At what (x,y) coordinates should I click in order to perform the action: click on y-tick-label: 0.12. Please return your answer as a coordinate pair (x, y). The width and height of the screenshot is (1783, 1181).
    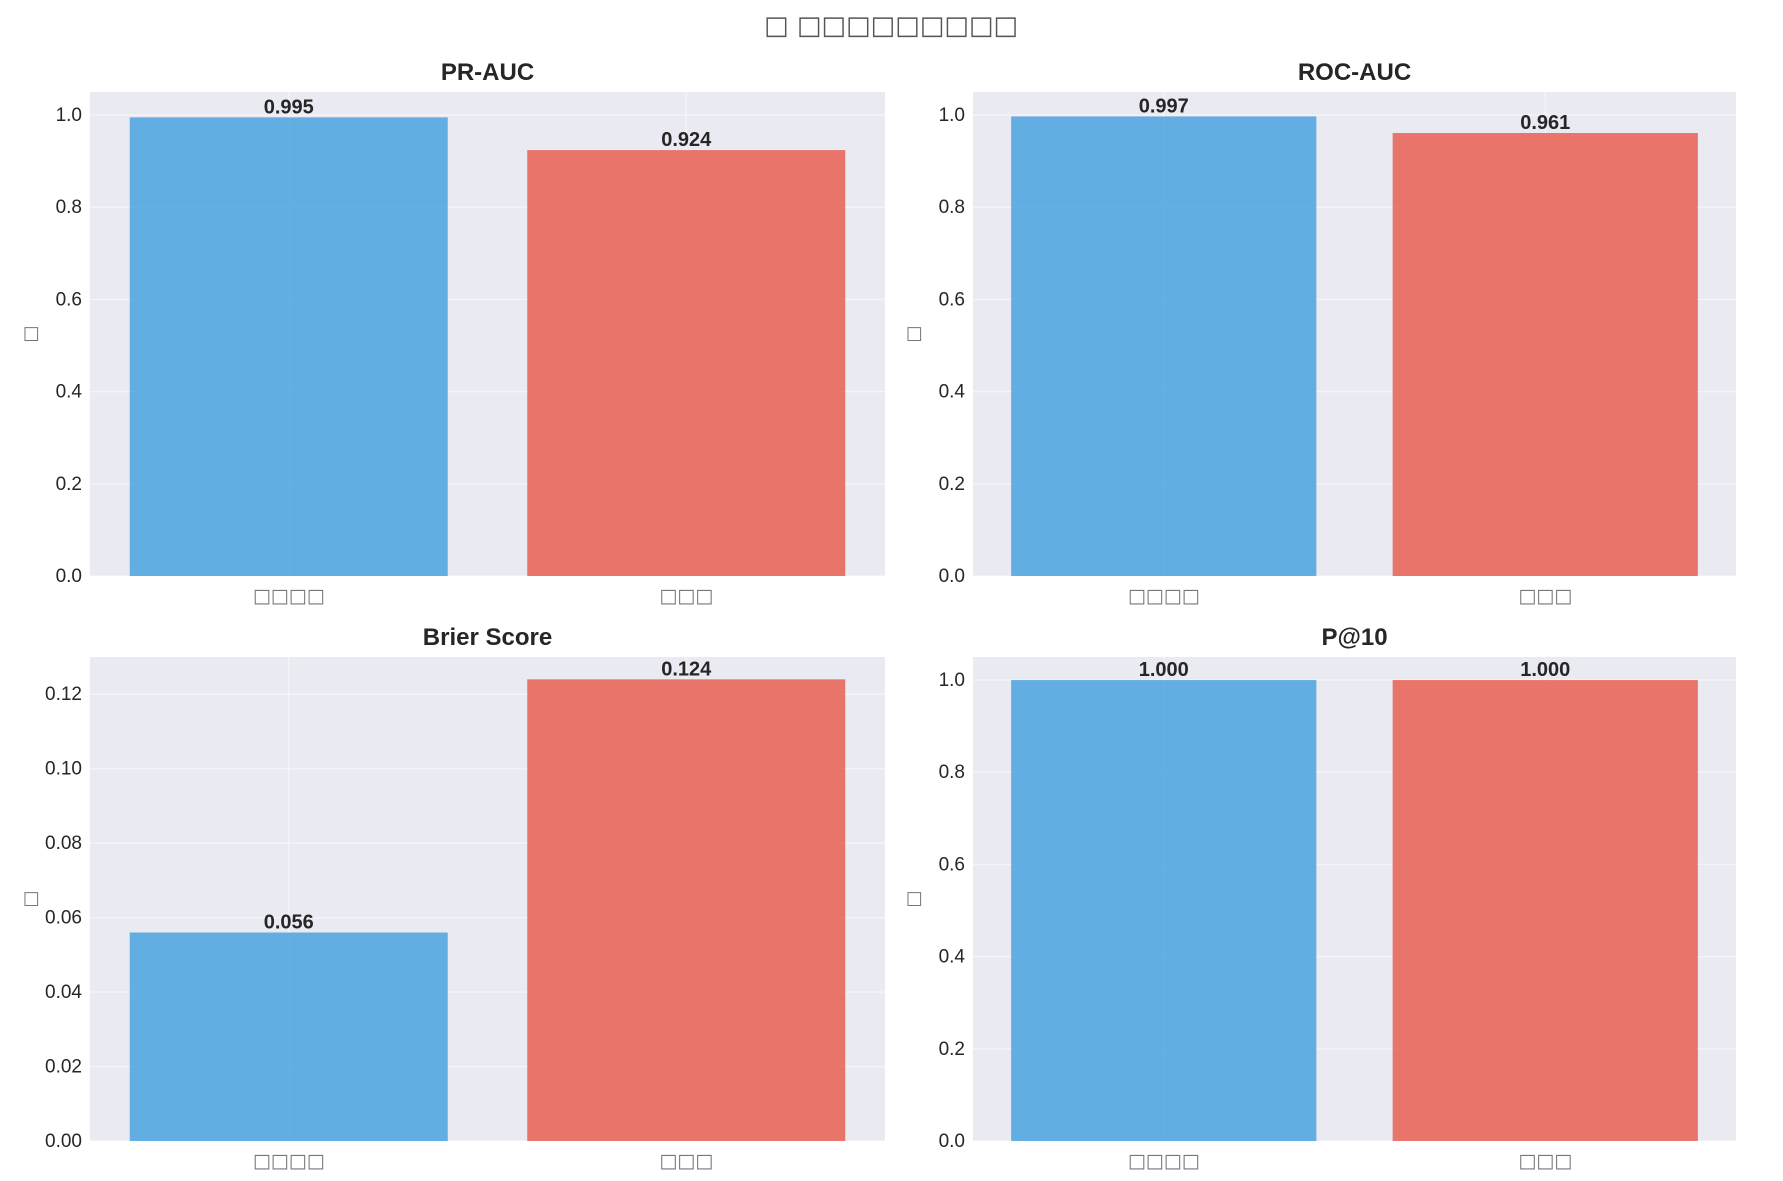
    Looking at the image, I should click on (63, 694).